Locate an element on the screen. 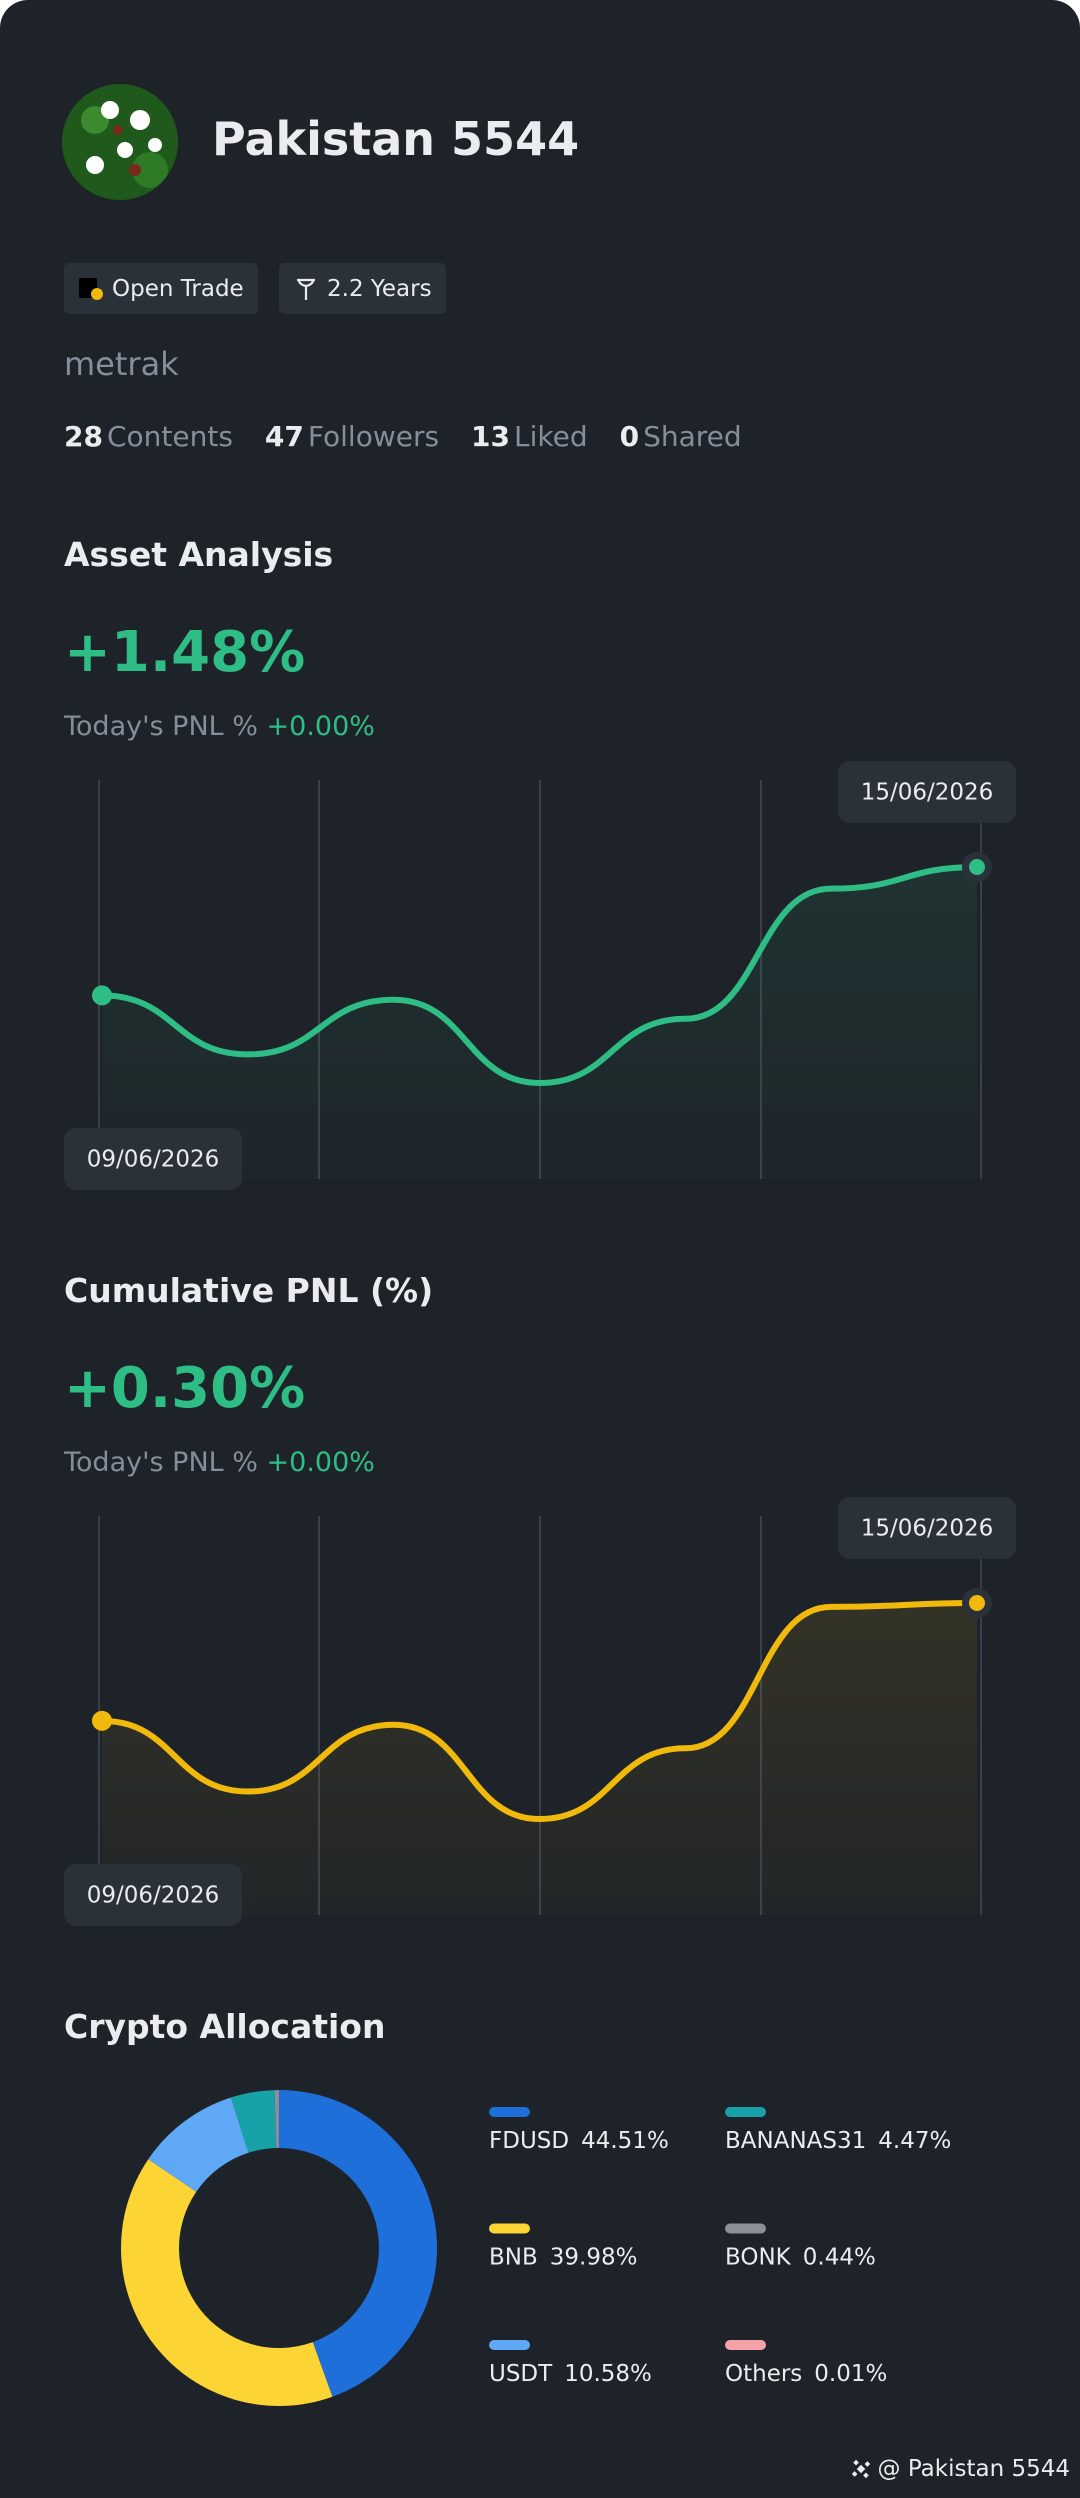  footer: @ Pakistan 5544 is located at coordinates (959, 2469).